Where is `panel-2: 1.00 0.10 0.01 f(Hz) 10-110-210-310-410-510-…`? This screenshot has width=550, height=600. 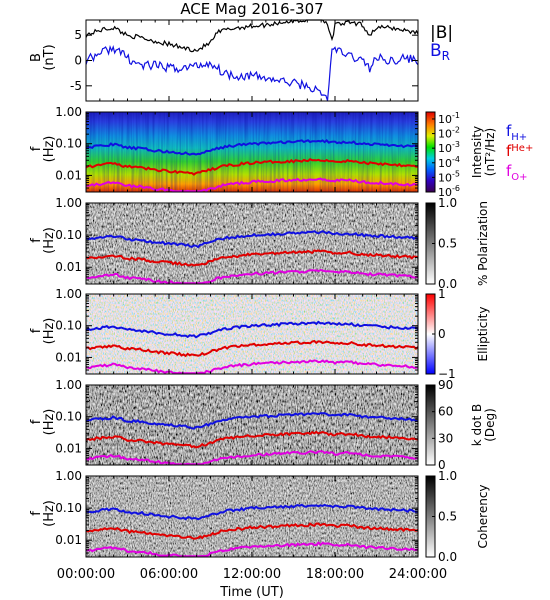
panel-2: 1.00 0.10 0.01 f(Hz) 10-110-210-310-410-510-… is located at coordinates (281, 152).